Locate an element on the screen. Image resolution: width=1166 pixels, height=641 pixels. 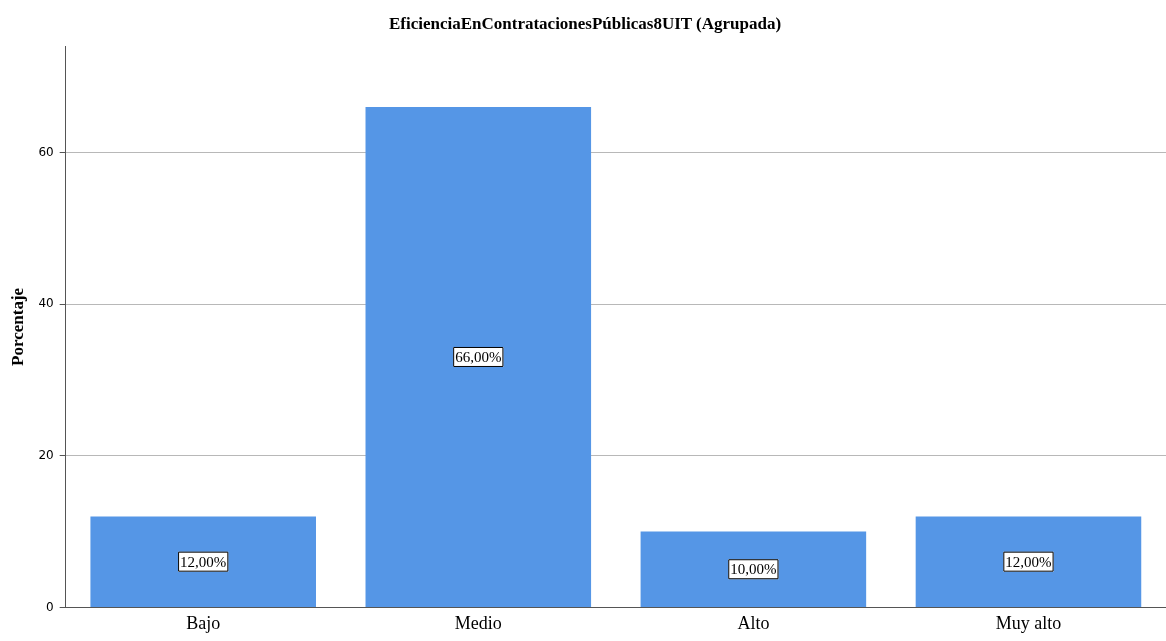
y-tick-label: 60 is located at coordinates (46, 151).